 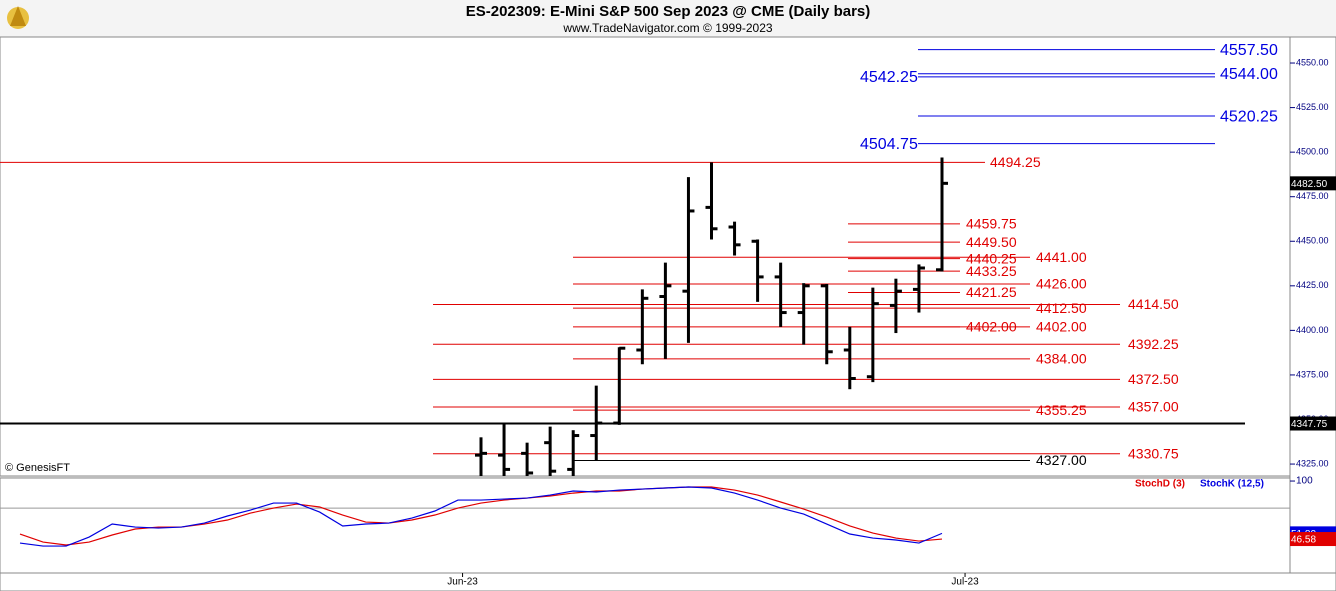 I want to click on level-label: 4494.25, so click(x=1015, y=162).